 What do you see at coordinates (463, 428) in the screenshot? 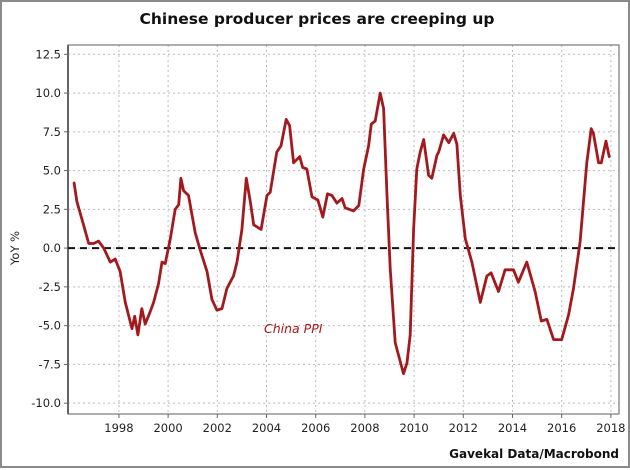
I see `x-tick-label: 2012` at bounding box center [463, 428].